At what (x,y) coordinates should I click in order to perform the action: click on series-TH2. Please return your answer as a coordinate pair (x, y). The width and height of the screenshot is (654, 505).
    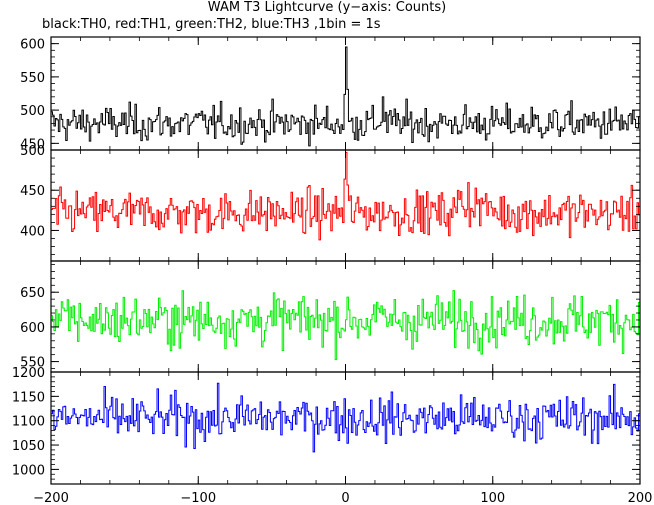
    Looking at the image, I should click on (346, 325).